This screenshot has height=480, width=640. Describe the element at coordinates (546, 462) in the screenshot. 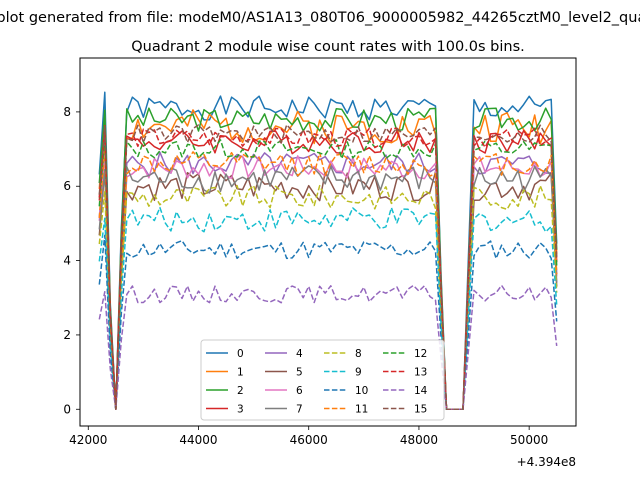

I see `x-offset-label: +4.394e8` at that location.